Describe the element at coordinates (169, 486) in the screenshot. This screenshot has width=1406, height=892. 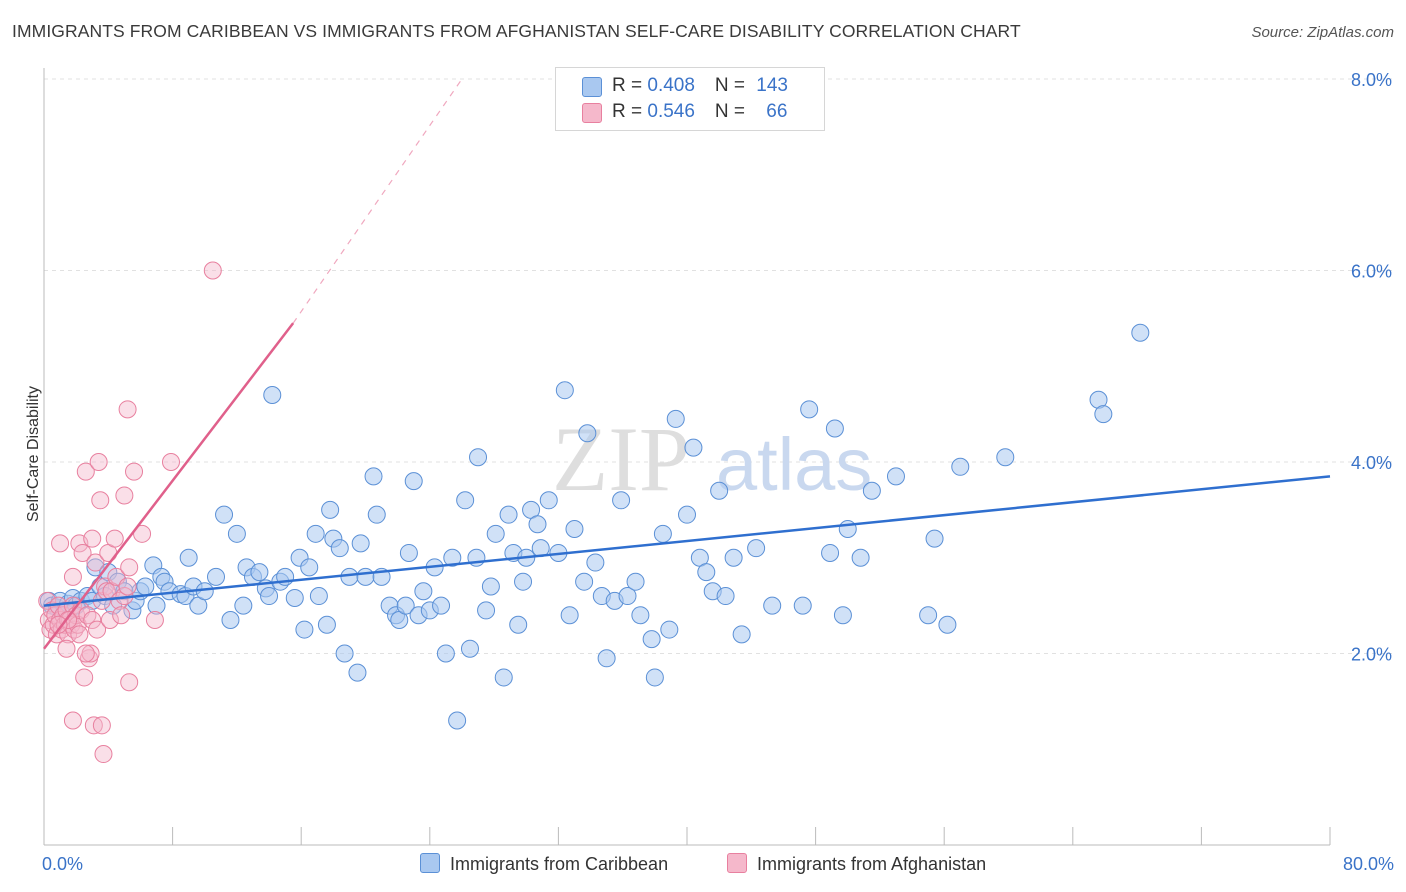
I see `afghanistan-trend-line` at that location.